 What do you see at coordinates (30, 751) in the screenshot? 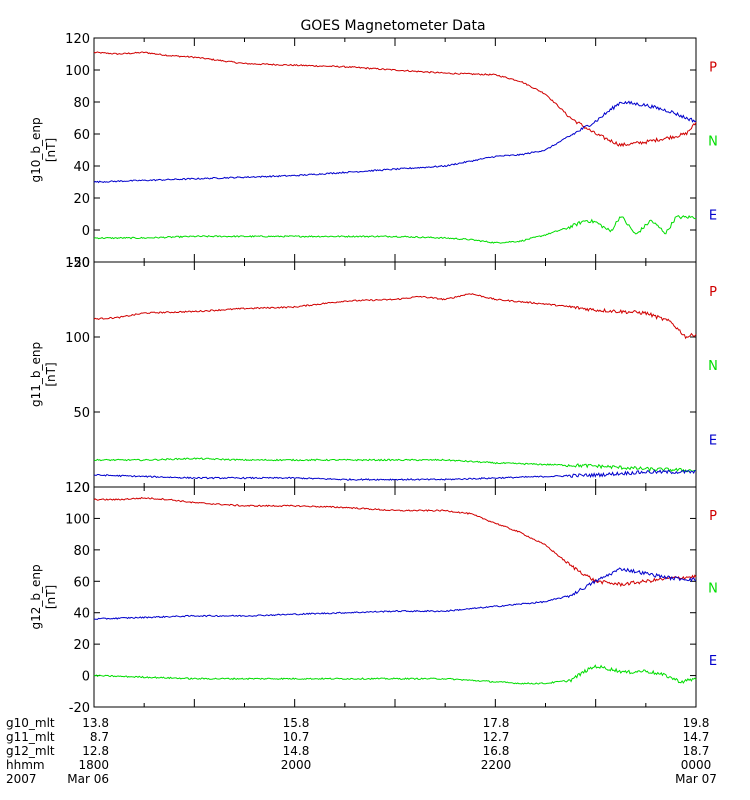
I see `footer-row-label: g12_mlt` at bounding box center [30, 751].